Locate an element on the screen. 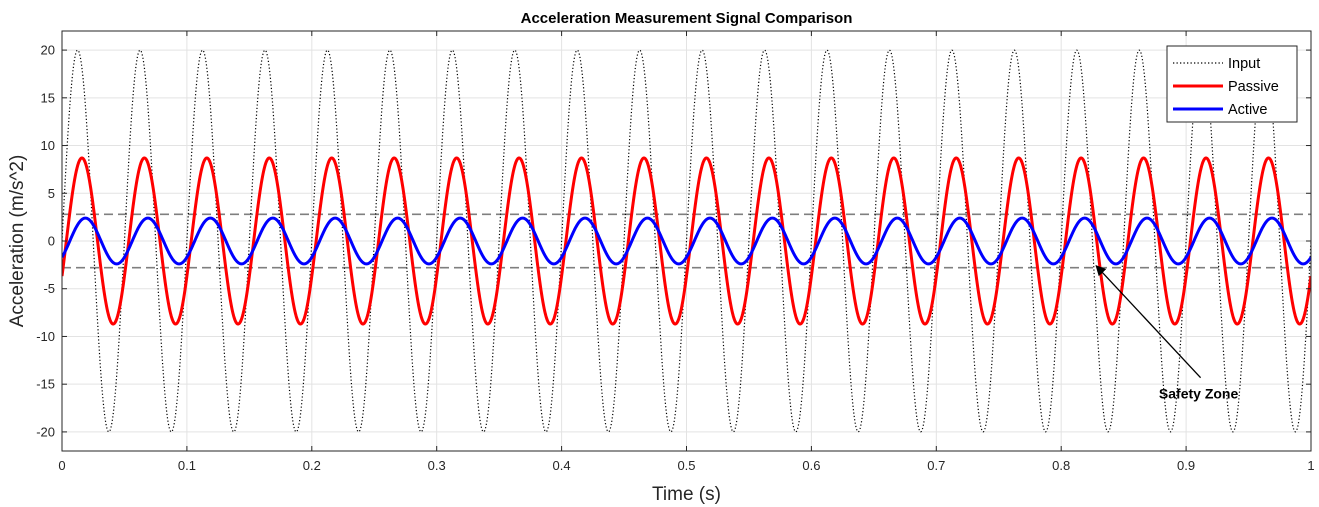 The width and height of the screenshot is (1319, 507). y-tick-label: -15 is located at coordinates (45, 384).